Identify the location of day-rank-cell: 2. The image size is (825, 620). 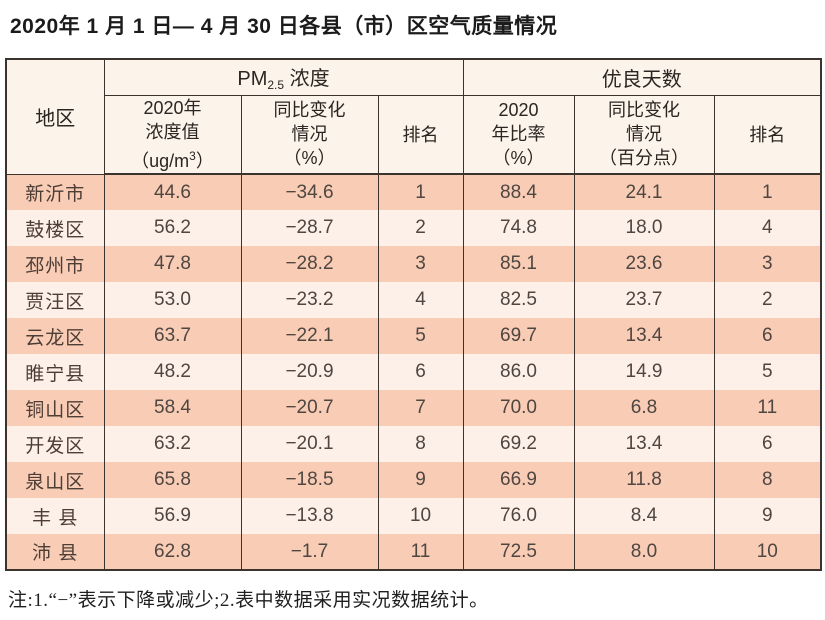
(767, 300).